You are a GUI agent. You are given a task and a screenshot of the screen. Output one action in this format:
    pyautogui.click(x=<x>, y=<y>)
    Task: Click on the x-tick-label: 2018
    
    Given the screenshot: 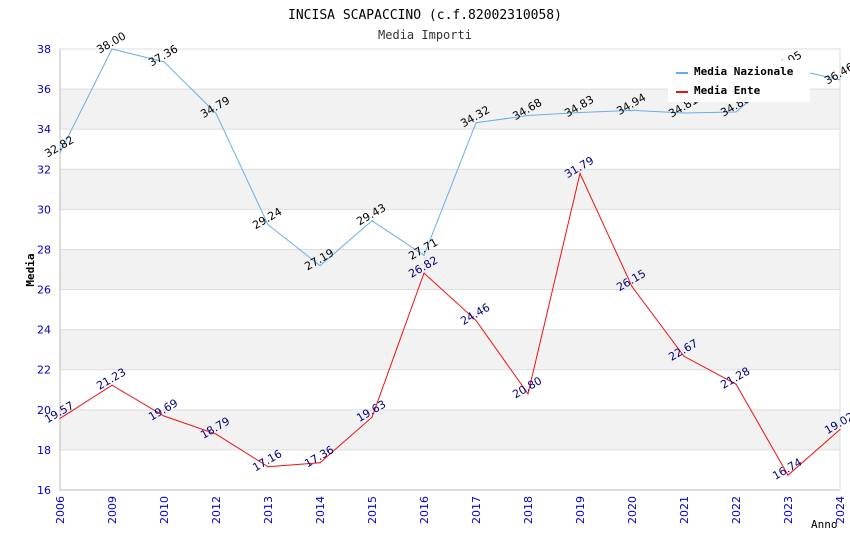 What is the action you would take?
    pyautogui.click(x=528, y=510)
    